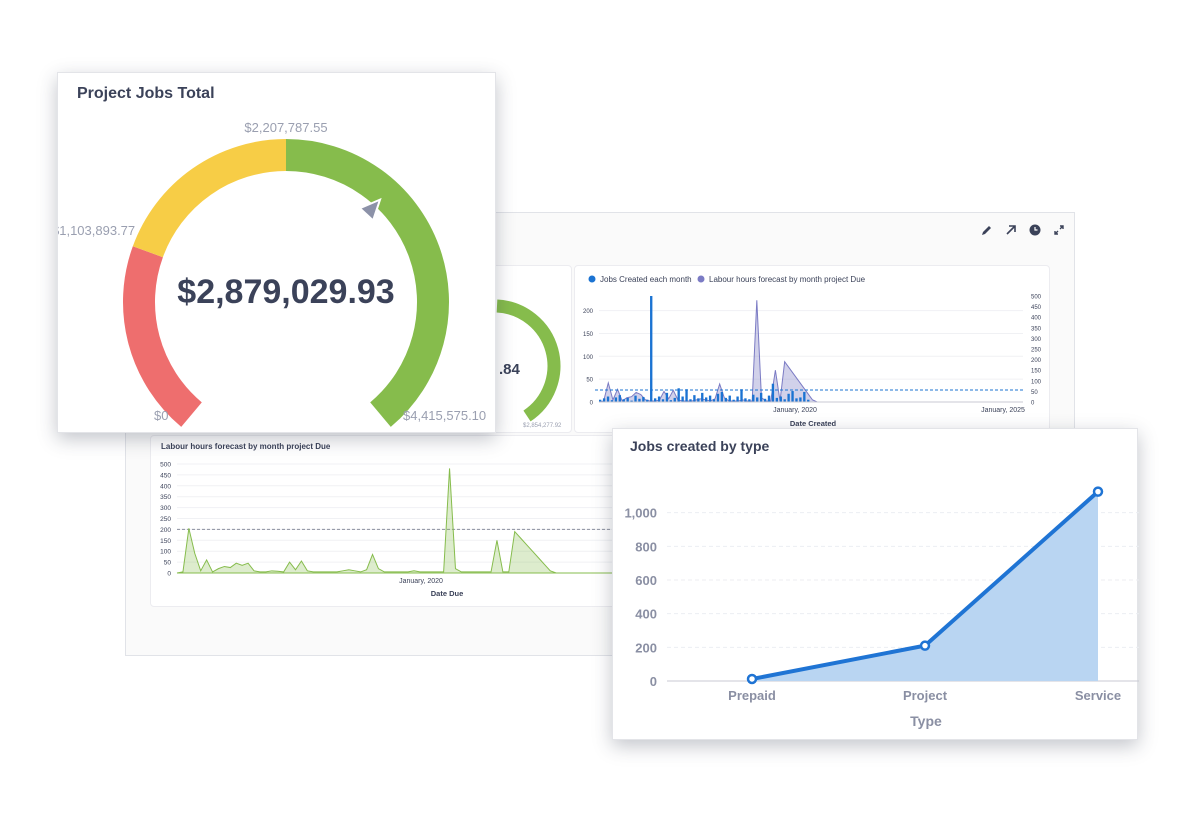 The width and height of the screenshot is (1200, 827). Describe the element at coordinates (285, 127) in the screenshot. I see `gauge-label-mid: $2,207,787.55` at that location.